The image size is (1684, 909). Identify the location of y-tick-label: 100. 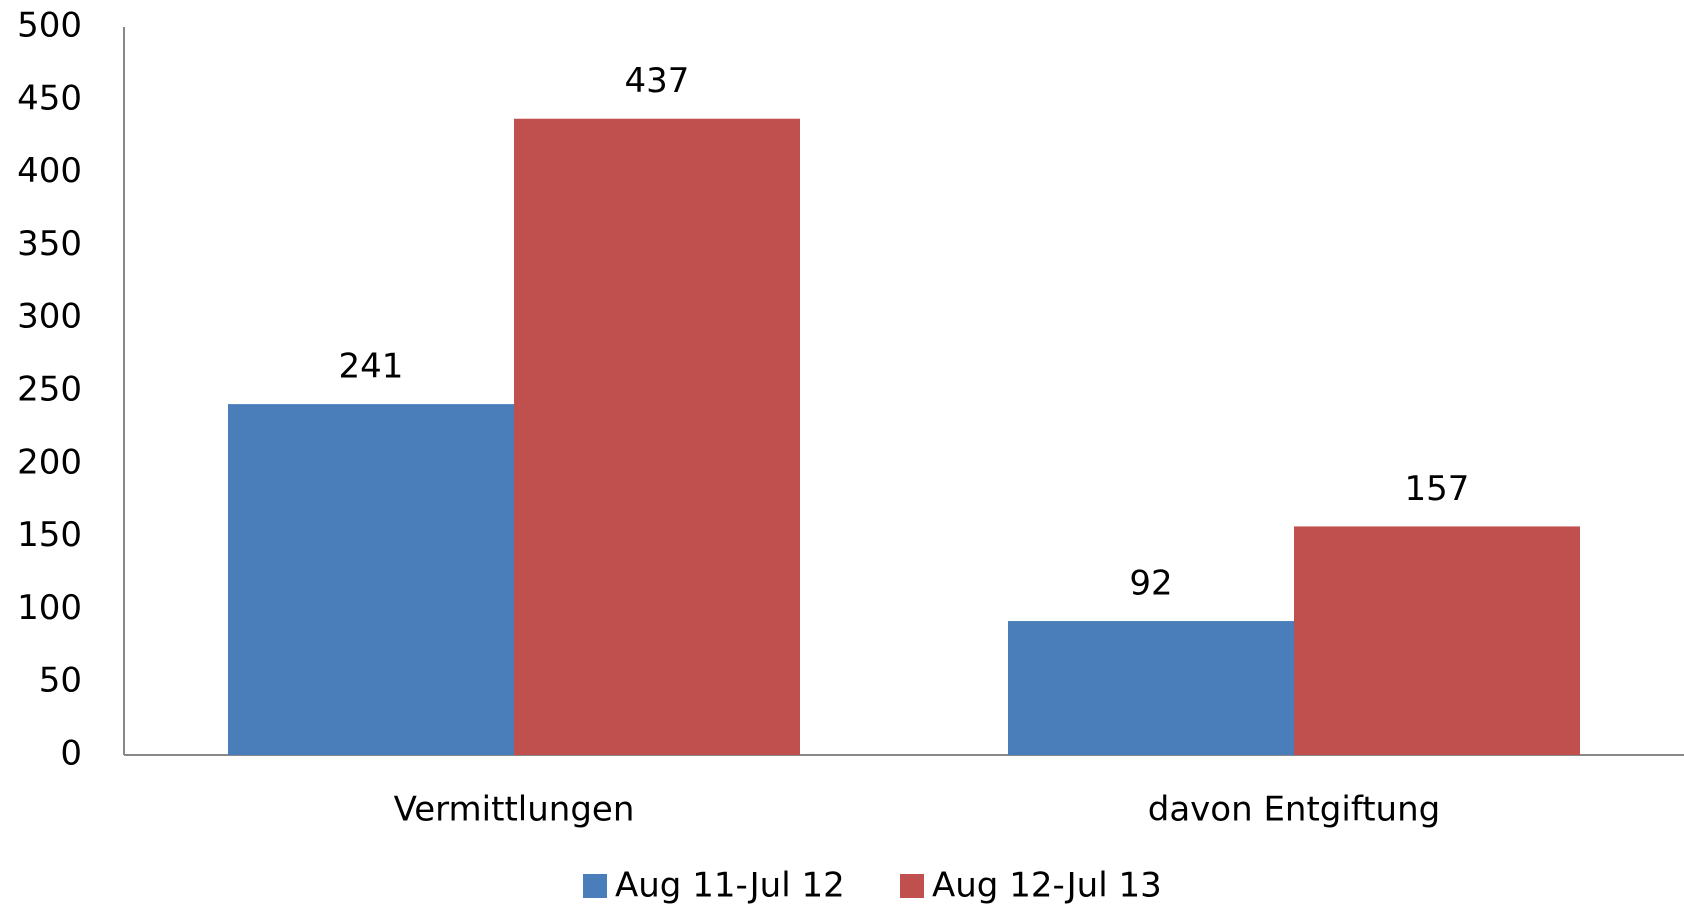
(49, 608).